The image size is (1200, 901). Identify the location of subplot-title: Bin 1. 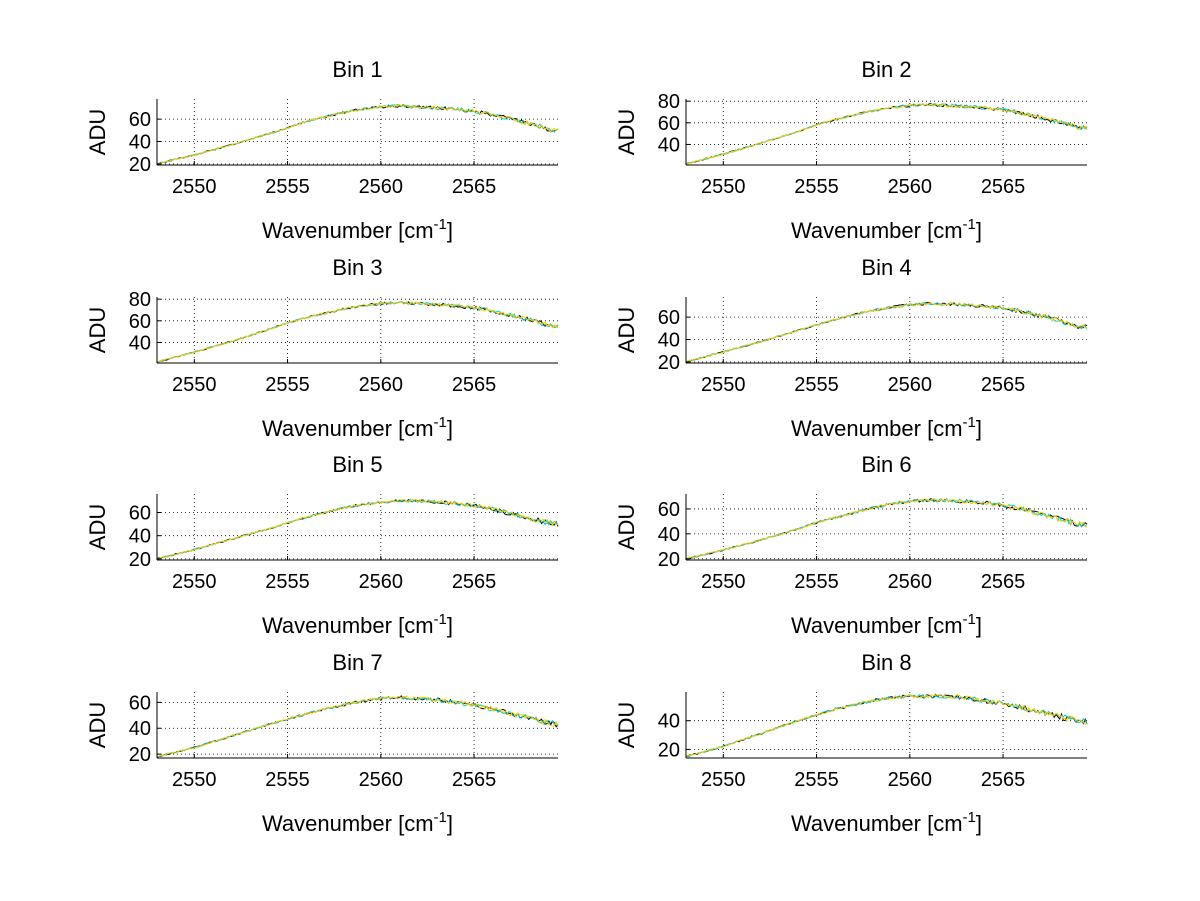
(357, 69).